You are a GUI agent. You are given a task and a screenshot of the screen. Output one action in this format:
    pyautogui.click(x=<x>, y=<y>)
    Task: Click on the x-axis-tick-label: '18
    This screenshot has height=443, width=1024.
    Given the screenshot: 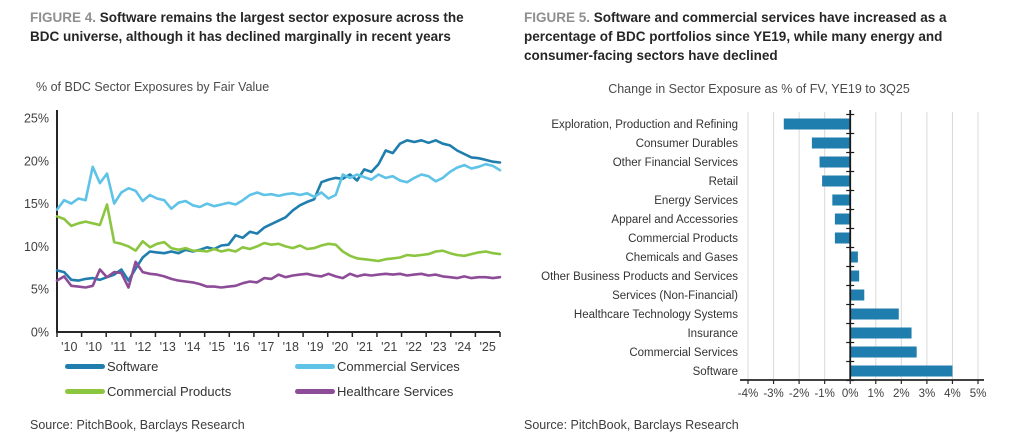 What is the action you would take?
    pyautogui.click(x=291, y=347)
    